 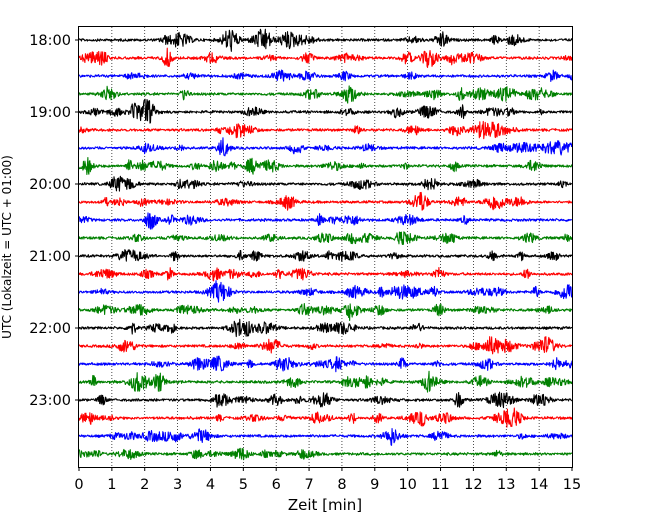 I want to click on trace-2000, so click(x=325, y=183).